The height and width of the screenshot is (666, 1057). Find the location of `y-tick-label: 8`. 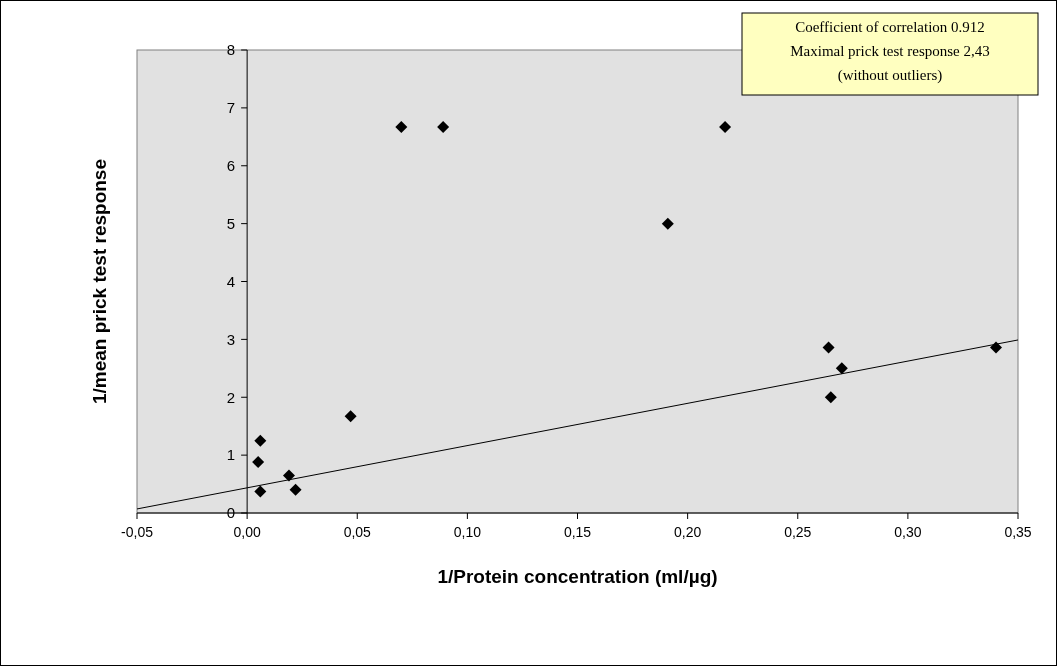

y-tick-label: 8 is located at coordinates (231, 50).